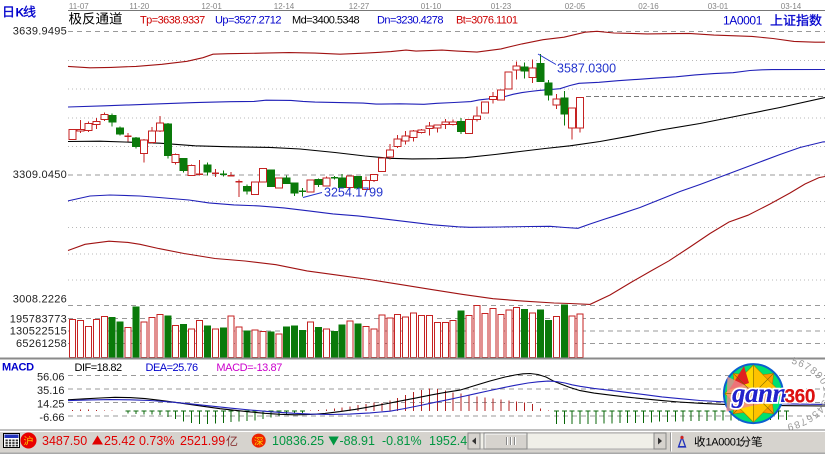 The height and width of the screenshot is (454, 825). Describe the element at coordinates (202, 441) in the screenshot. I see `svg-text: 2521.99` at that location.